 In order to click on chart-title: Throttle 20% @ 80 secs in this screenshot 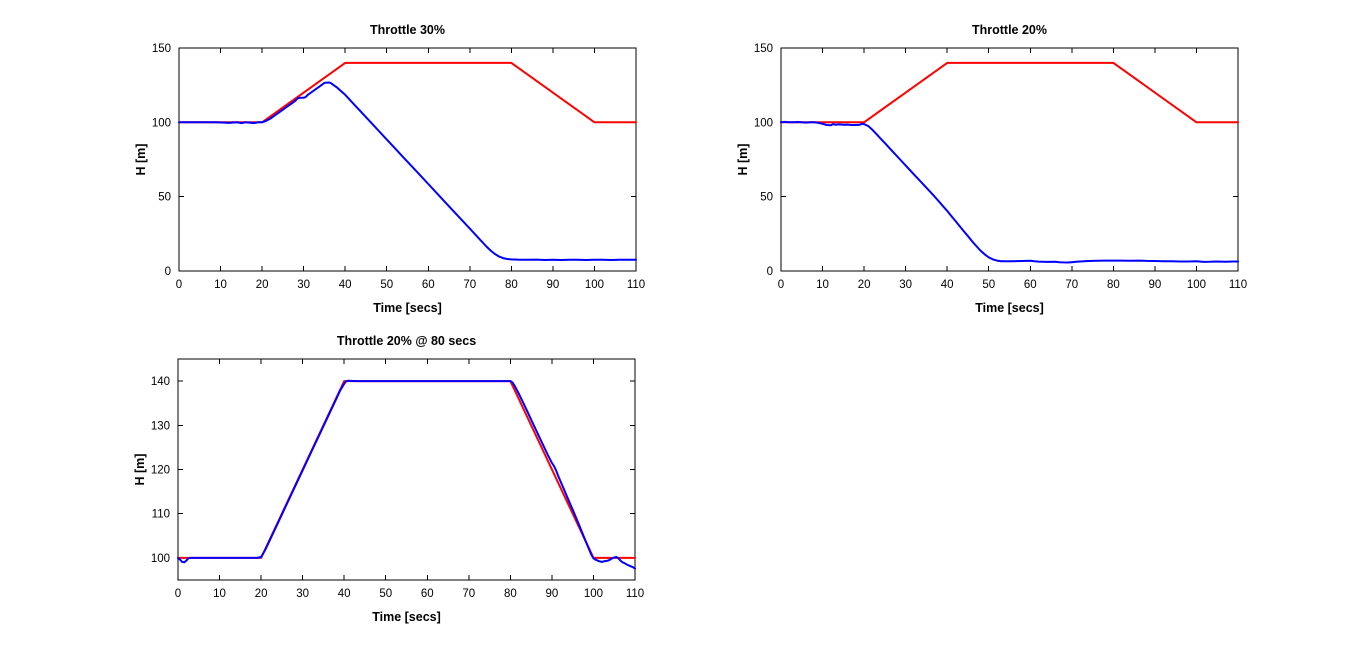, I will do `click(406, 341)`.